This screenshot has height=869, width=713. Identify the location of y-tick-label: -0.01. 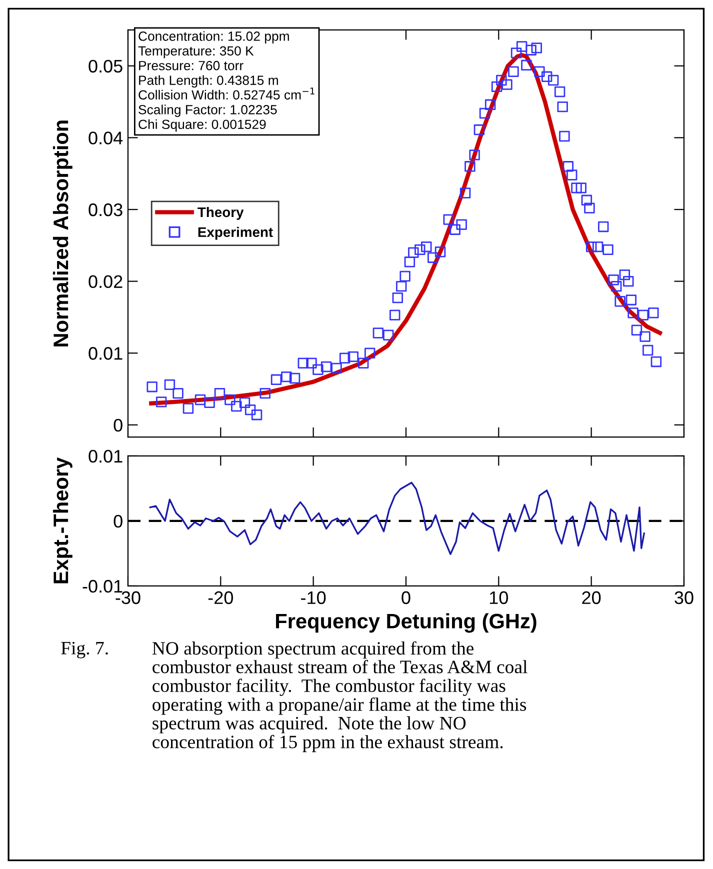
(102, 586).